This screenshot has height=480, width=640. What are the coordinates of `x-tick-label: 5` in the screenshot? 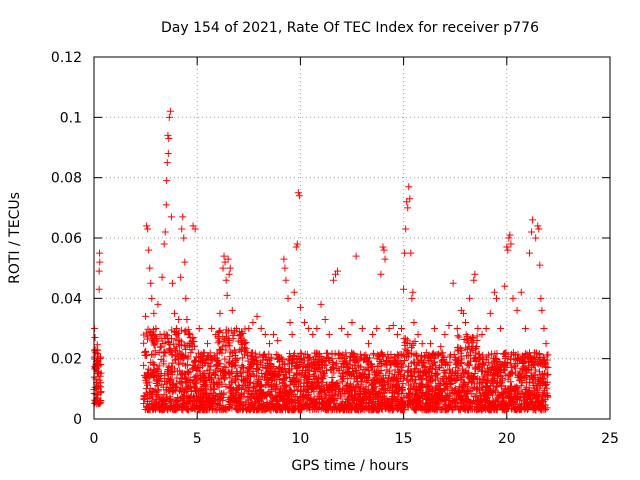 It's located at (197, 439).